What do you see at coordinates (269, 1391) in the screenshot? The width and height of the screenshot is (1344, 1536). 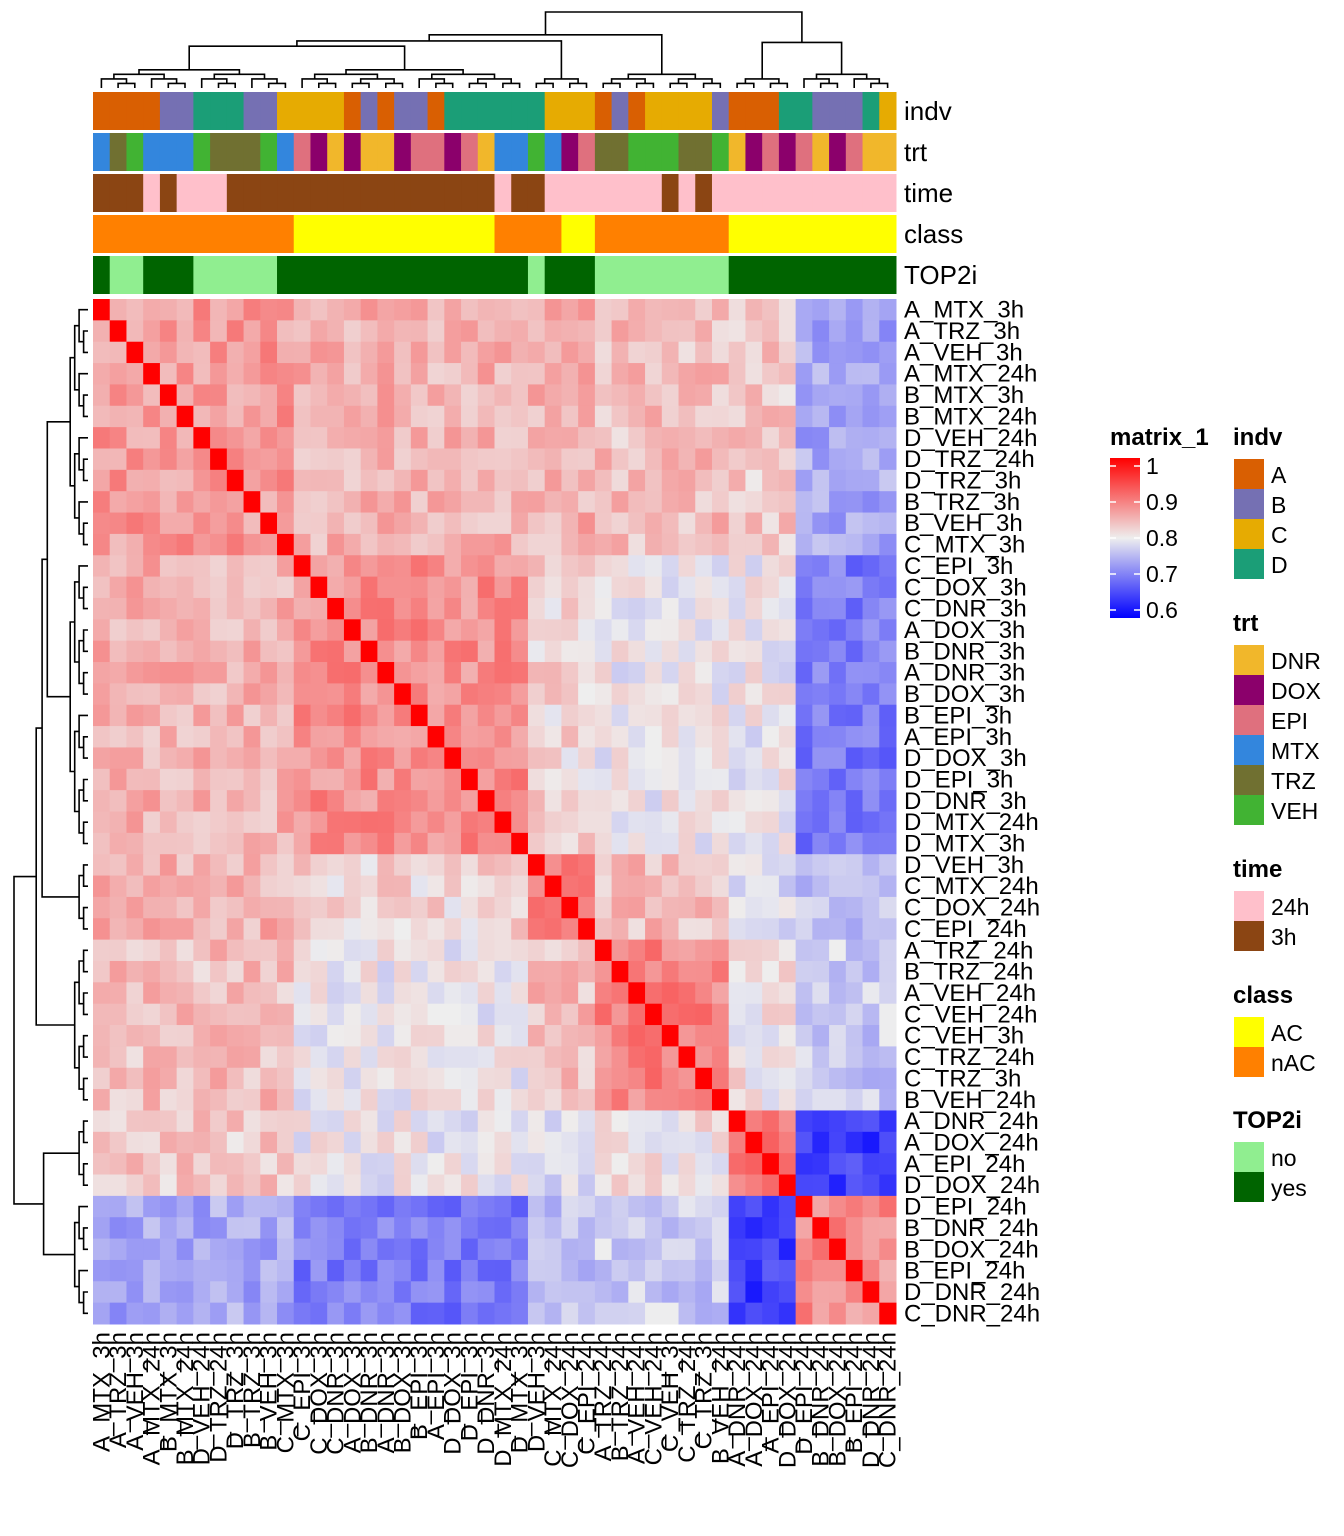 I see `column-label: B_VEH_3h` at bounding box center [269, 1391].